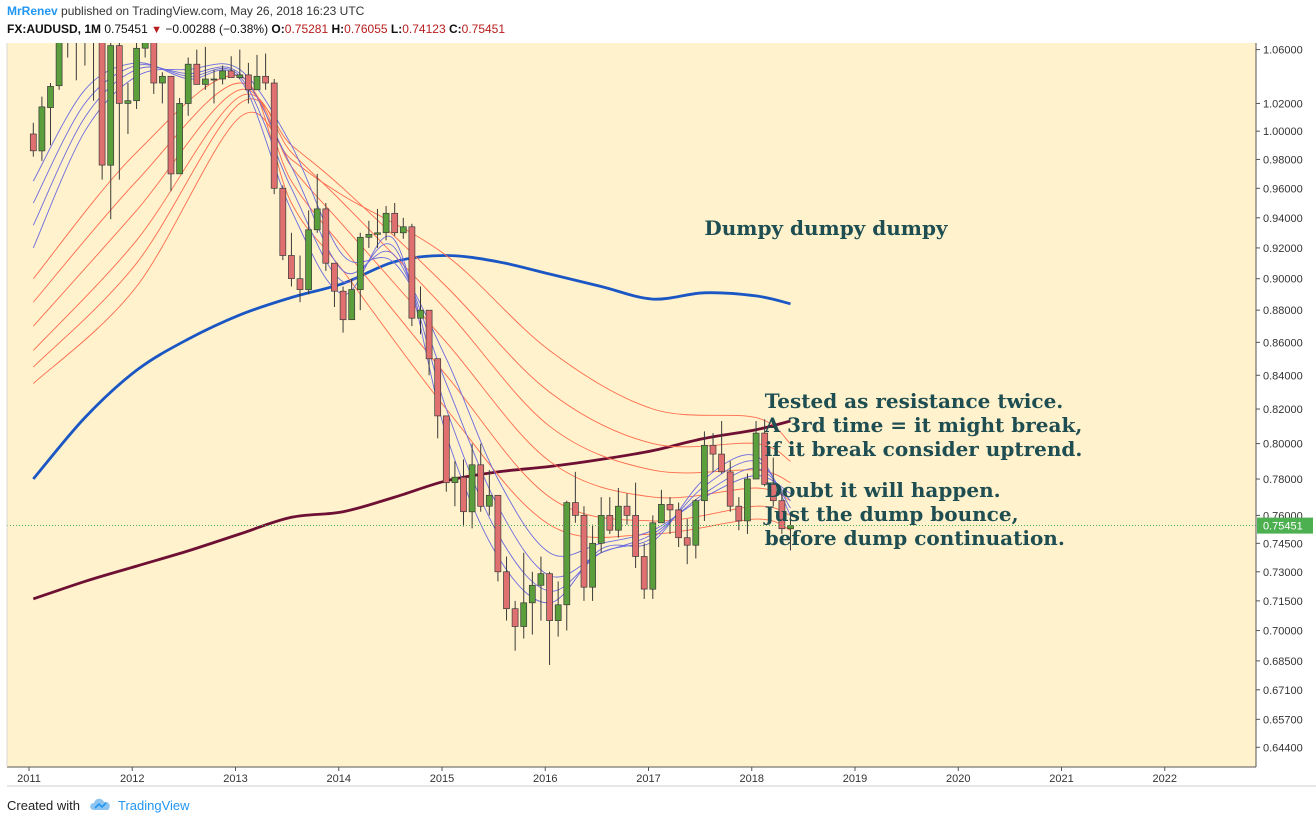 The width and height of the screenshot is (1316, 823). I want to click on open-value: 0.75281, so click(306, 29).